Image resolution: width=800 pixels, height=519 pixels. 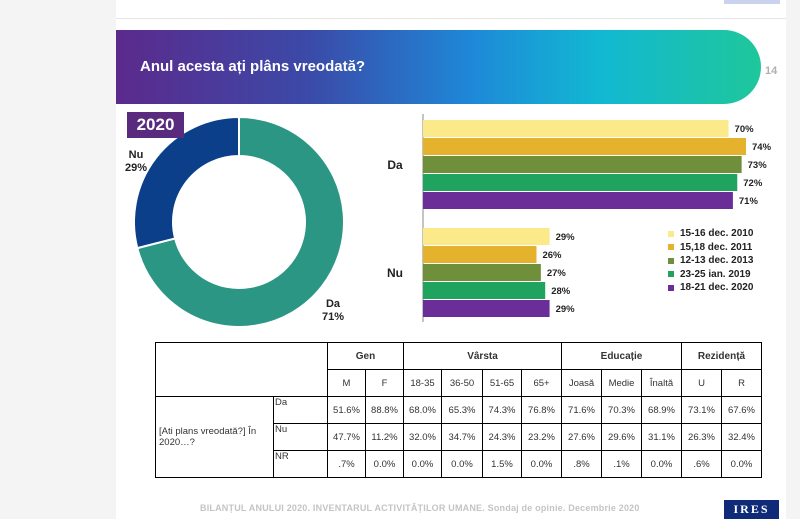 What do you see at coordinates (701, 464) in the screenshot?
I see `table-cell: .6%` at bounding box center [701, 464].